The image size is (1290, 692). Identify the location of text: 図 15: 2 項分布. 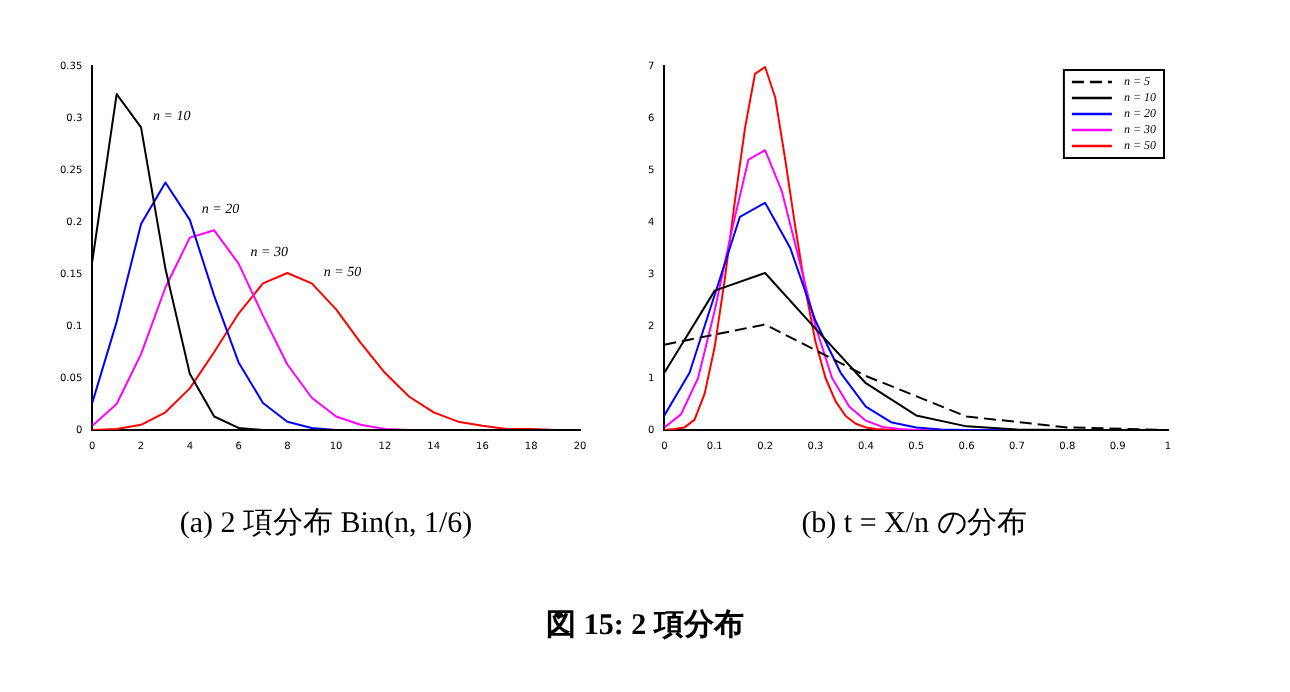
(645, 625).